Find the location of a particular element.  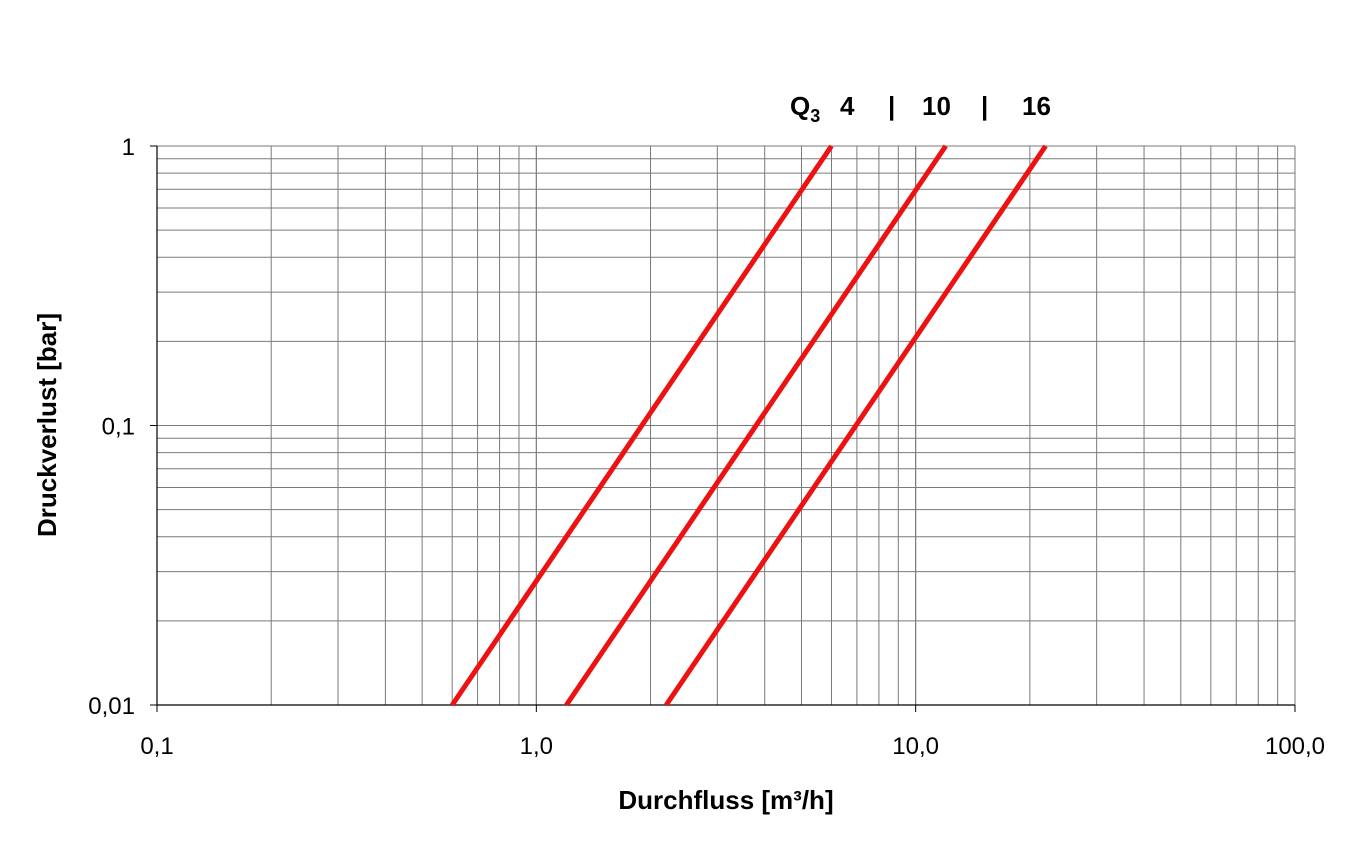

y-tick-label: 0,01 is located at coordinates (111, 706).